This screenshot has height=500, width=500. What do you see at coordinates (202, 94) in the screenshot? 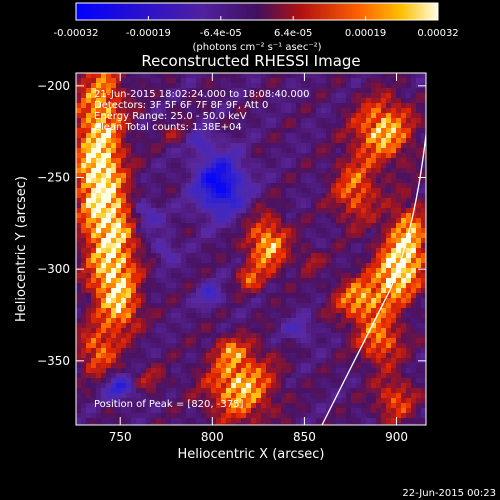
I see `annotation-time-range: 21-Jun-2015 18:02:24.000 to 18:08:40.000` at bounding box center [202, 94].